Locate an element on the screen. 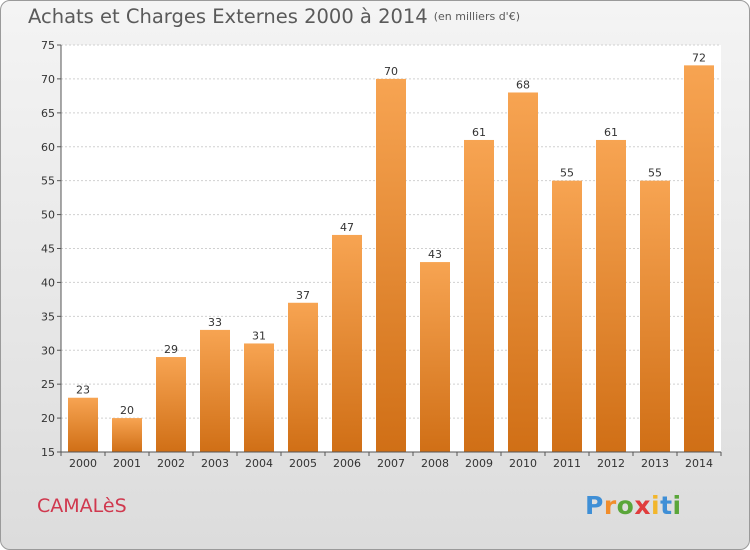  x-tick-label: 2009 is located at coordinates (479, 463).